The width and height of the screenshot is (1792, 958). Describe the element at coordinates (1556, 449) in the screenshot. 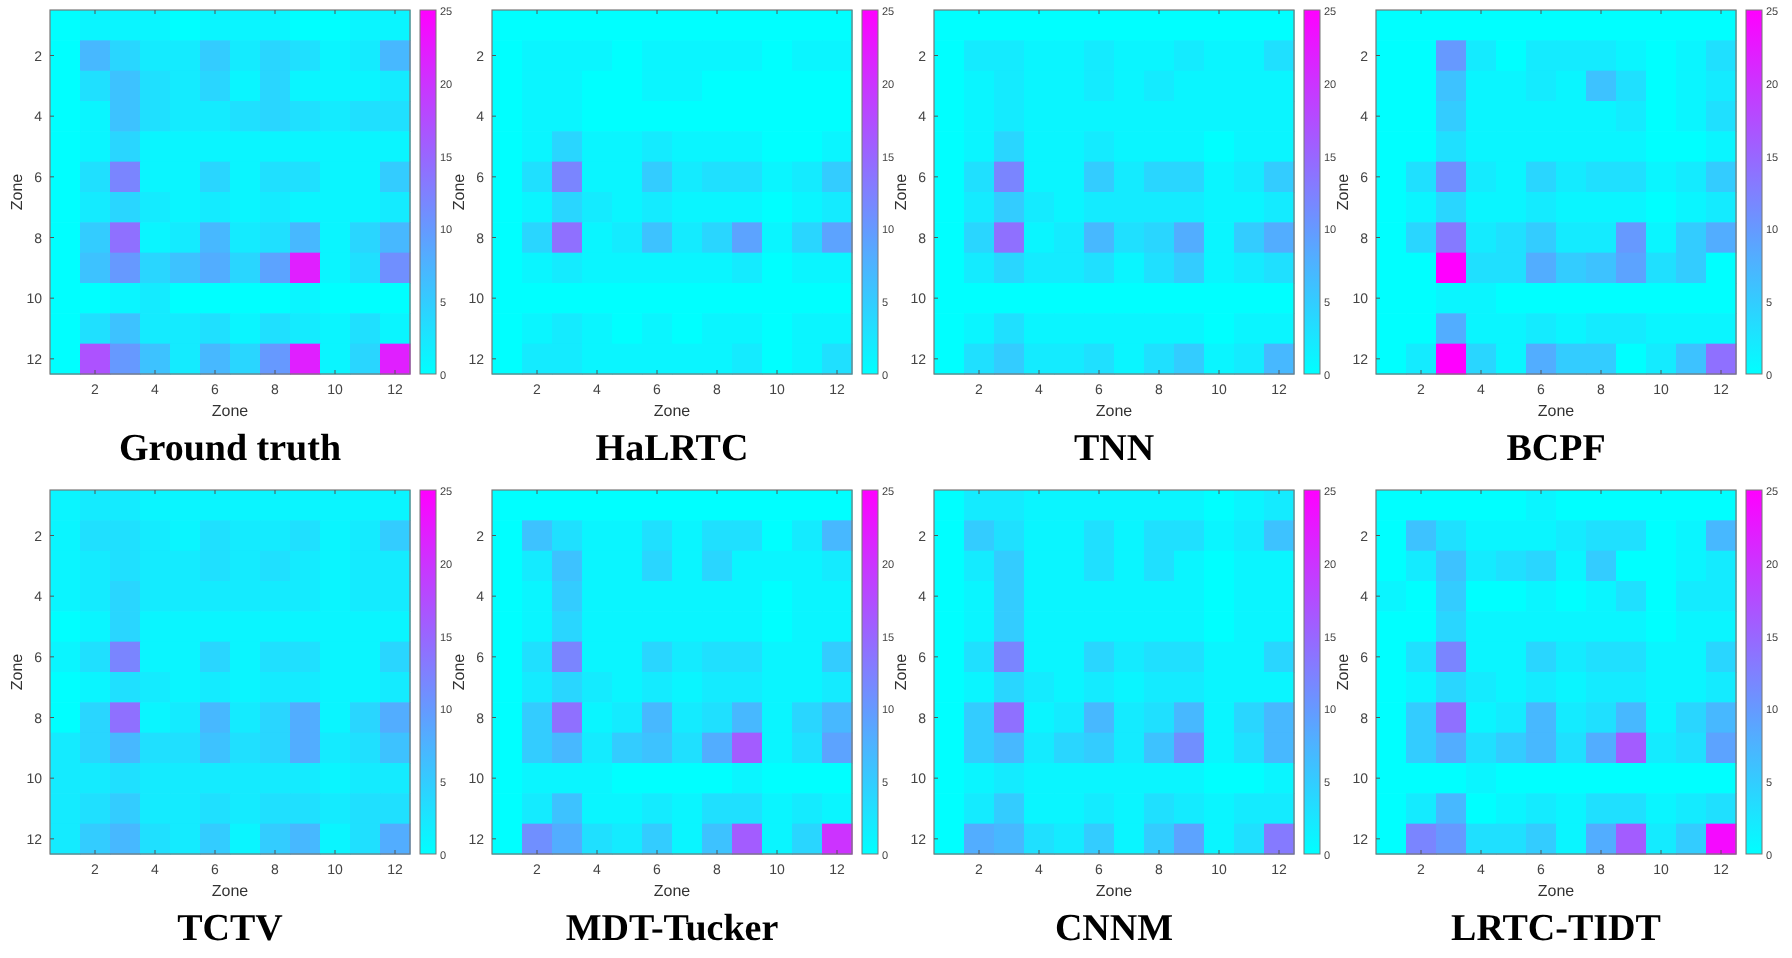

I see `text: BCPF` at that location.